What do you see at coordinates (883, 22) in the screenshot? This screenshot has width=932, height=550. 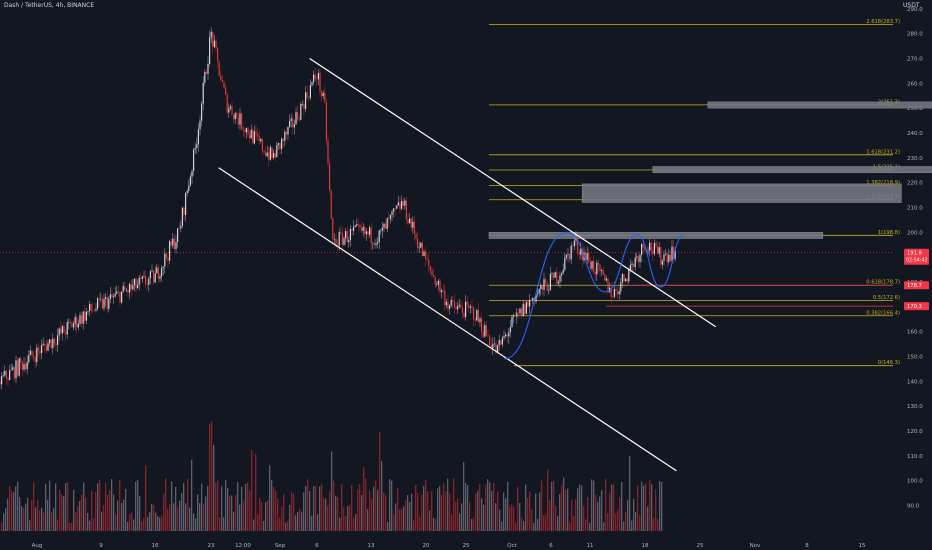 I see `fib-level-label: 2.618(283.7)` at bounding box center [883, 22].